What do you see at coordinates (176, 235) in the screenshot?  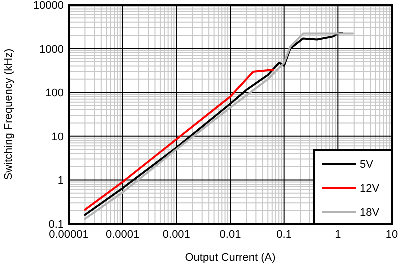 I see `x-tick-label: 0.001` at bounding box center [176, 235].